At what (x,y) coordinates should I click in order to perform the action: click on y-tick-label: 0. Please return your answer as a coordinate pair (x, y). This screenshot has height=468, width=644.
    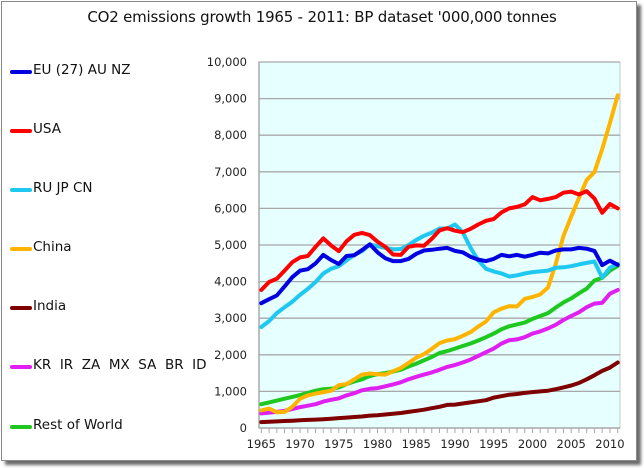
    Looking at the image, I should click on (243, 428).